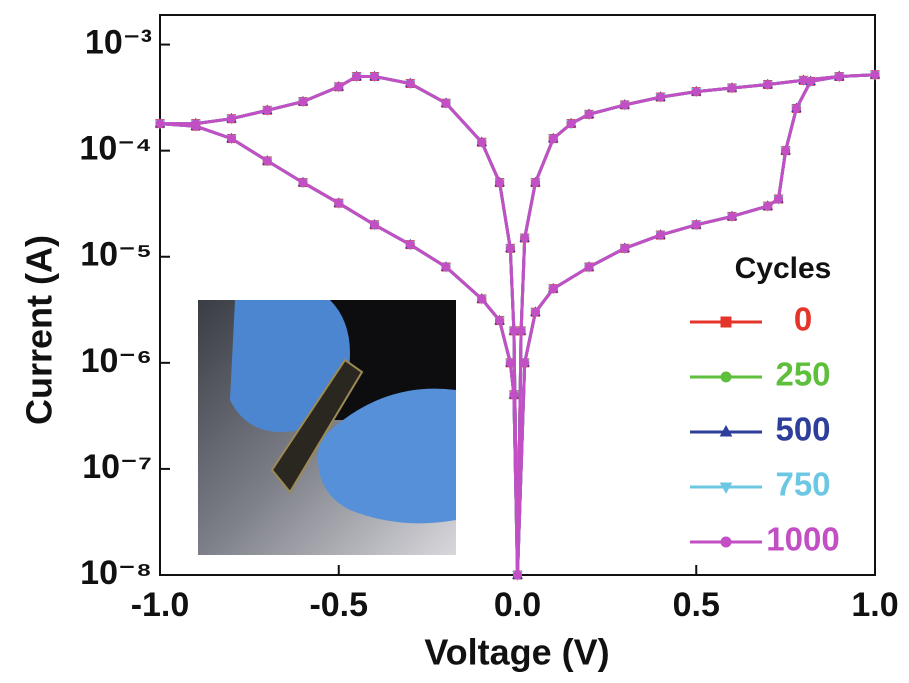  Describe the element at coordinates (874, 605) in the screenshot. I see `x-tick-label: 1.0` at that location.